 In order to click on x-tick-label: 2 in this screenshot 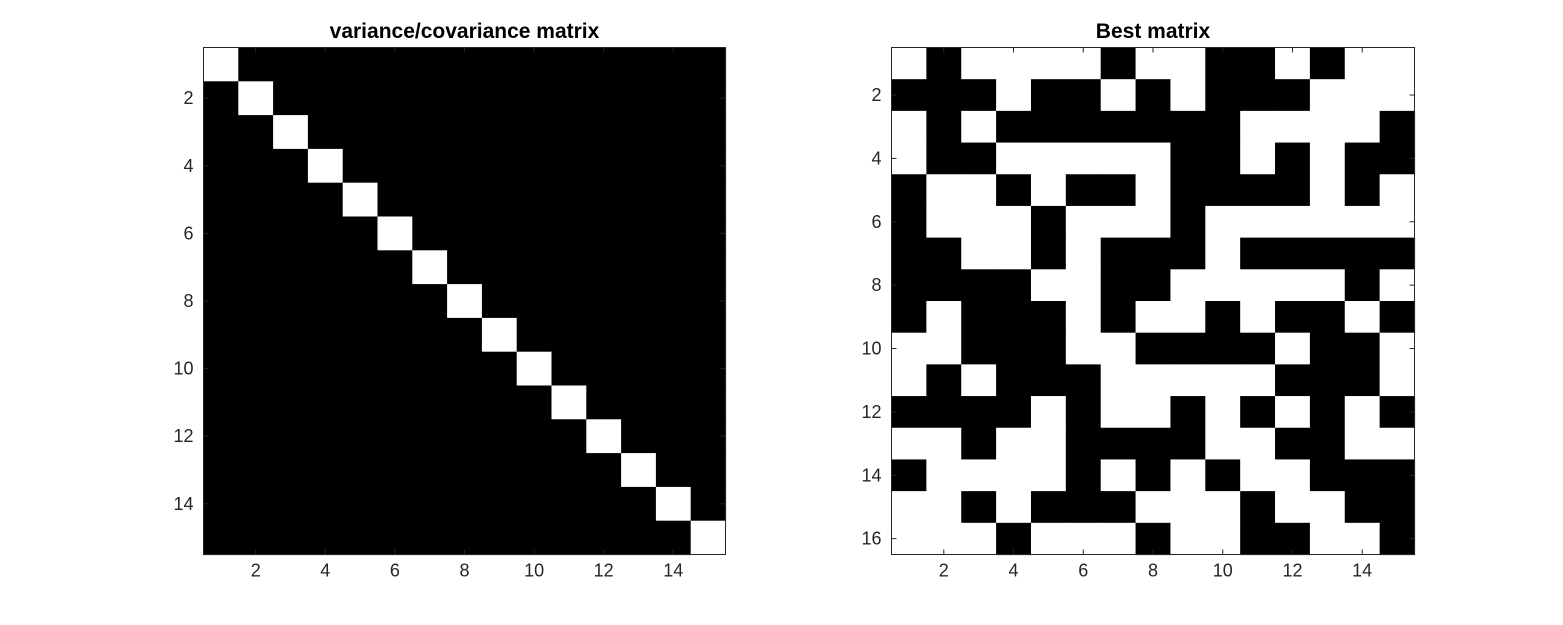, I will do `click(944, 571)`.